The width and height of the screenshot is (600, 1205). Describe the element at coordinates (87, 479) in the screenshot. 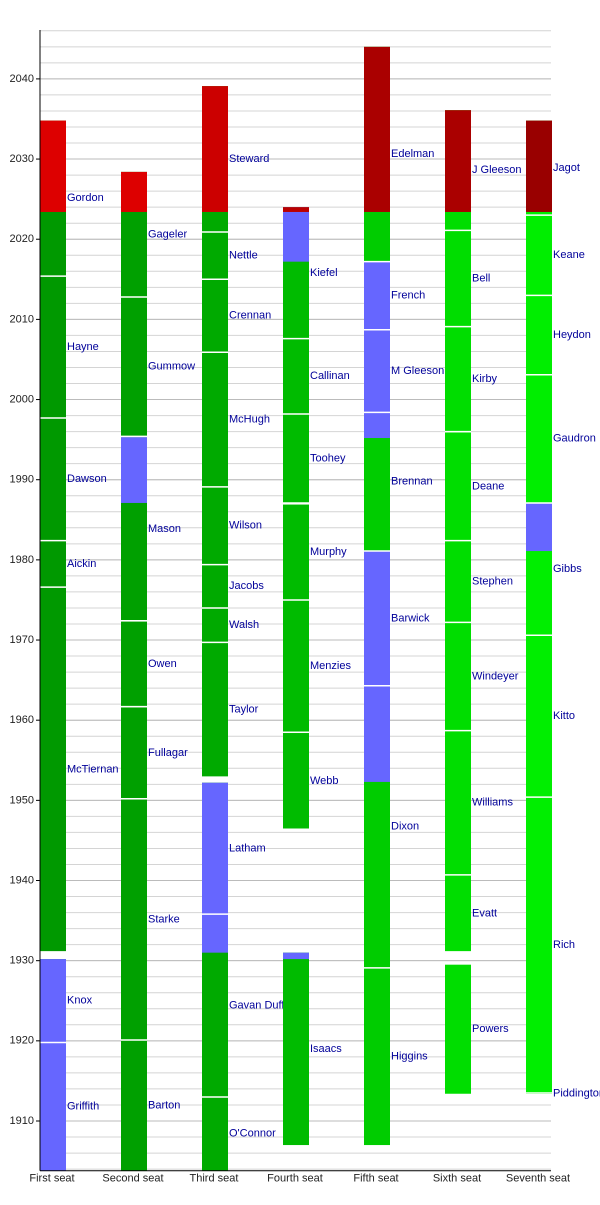

I see `justice-label: Dawson` at that location.